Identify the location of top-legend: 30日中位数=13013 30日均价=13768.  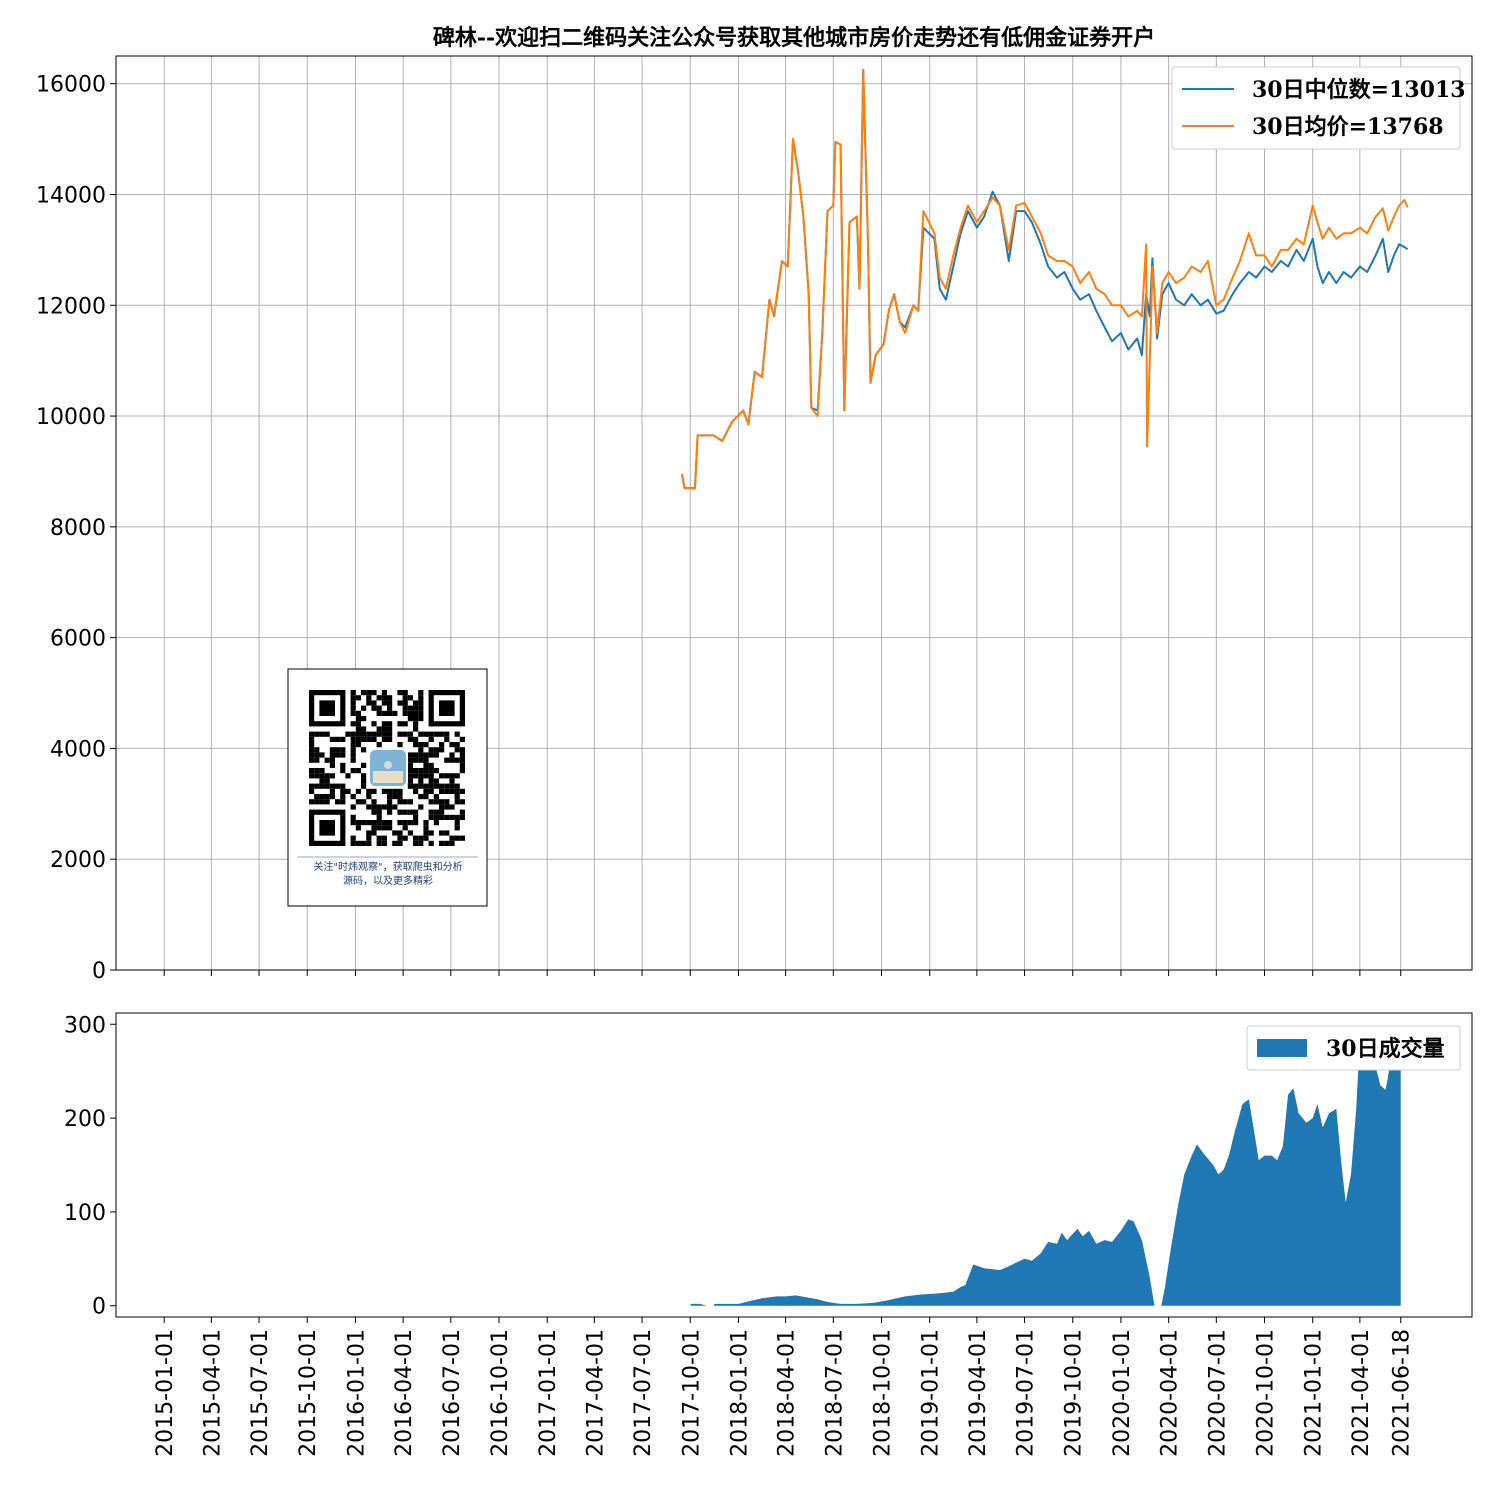
(1318, 108).